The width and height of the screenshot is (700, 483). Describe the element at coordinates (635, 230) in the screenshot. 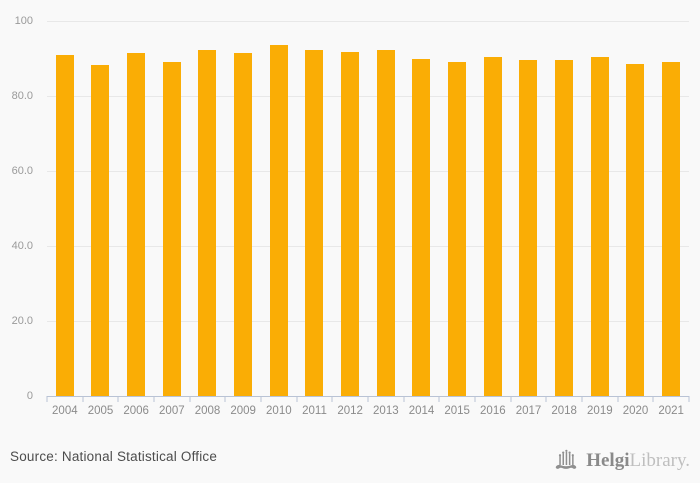

I see `bar-2020` at that location.